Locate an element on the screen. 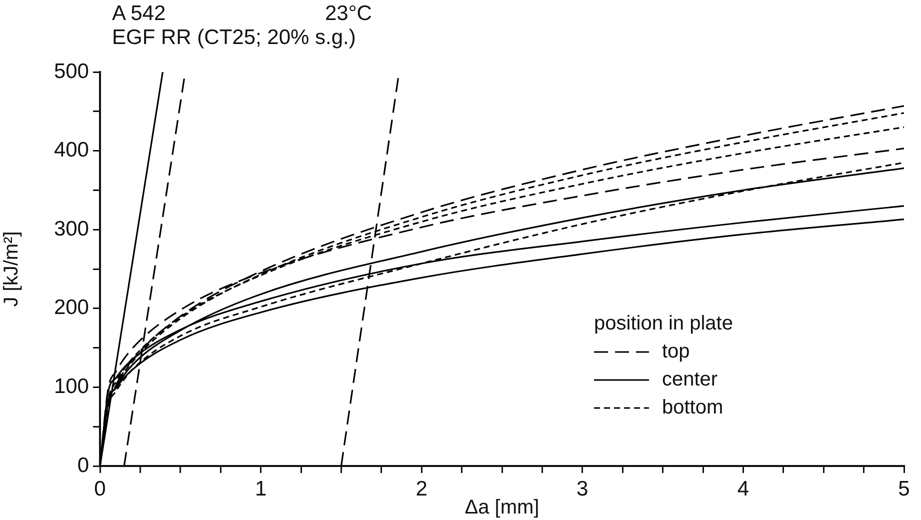 The height and width of the screenshot is (520, 921). y-tick-label: 300 is located at coordinates (71, 228).